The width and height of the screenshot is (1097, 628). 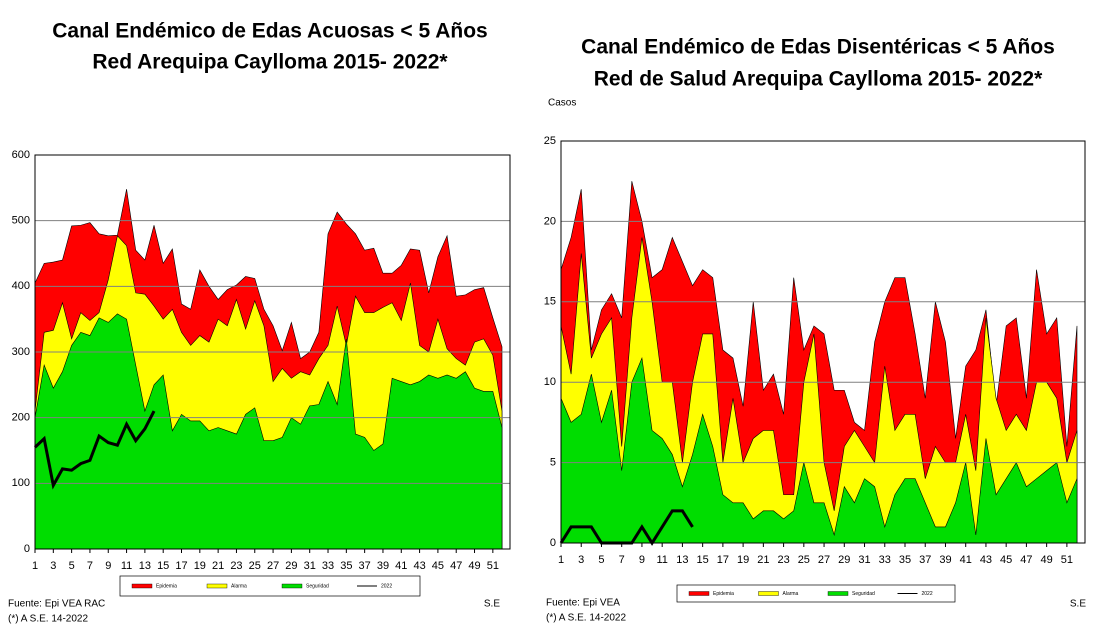 What do you see at coordinates (553, 463) in the screenshot?
I see `y-tick-label: 5` at bounding box center [553, 463].